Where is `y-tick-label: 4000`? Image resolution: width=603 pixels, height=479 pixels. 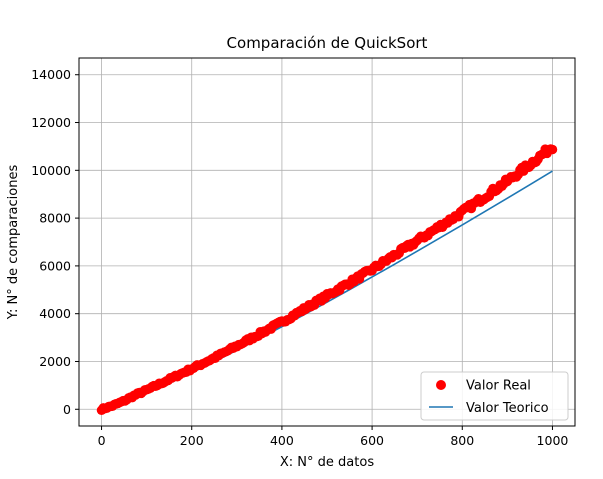 y-tick-label: 4000 is located at coordinates (55, 313).